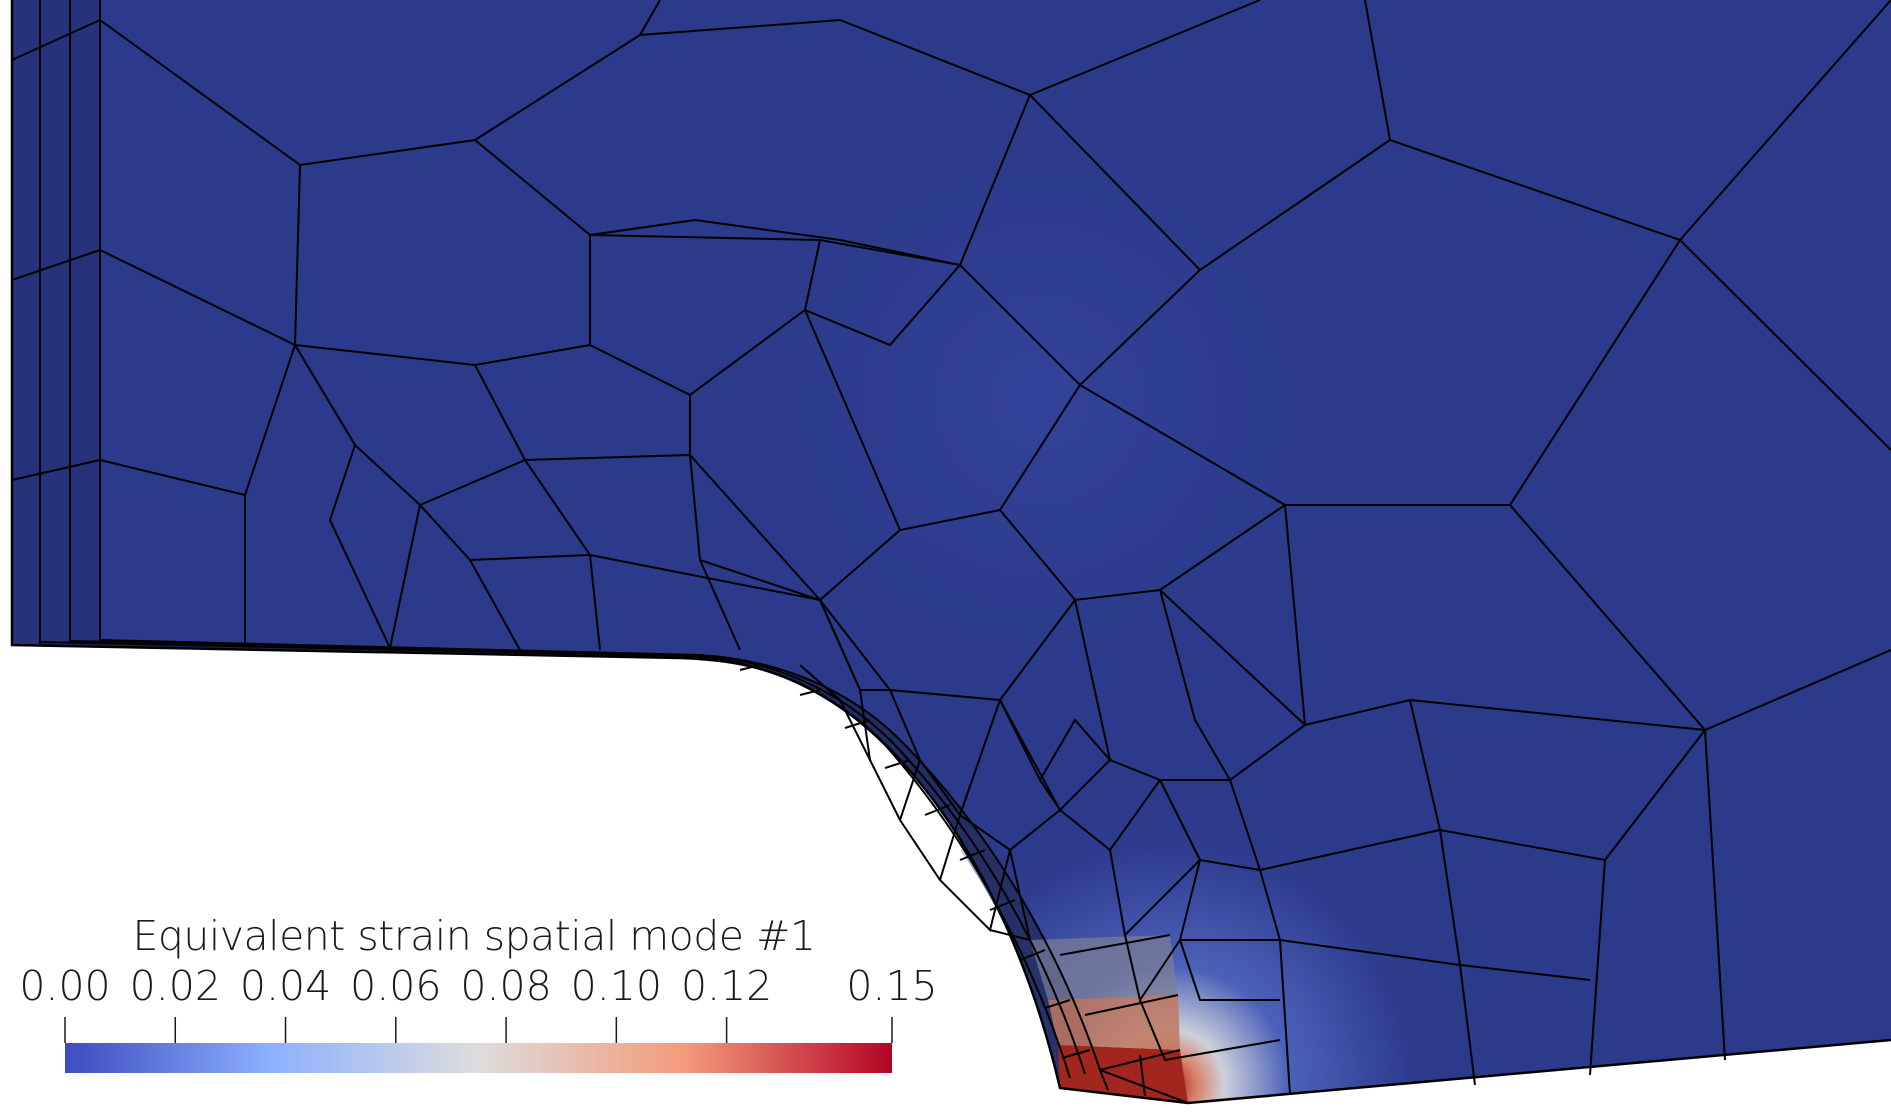 This screenshot has height=1119, width=1891. What do you see at coordinates (396, 986) in the screenshot?
I see `colorbar-tick-label: 0.06` at bounding box center [396, 986].